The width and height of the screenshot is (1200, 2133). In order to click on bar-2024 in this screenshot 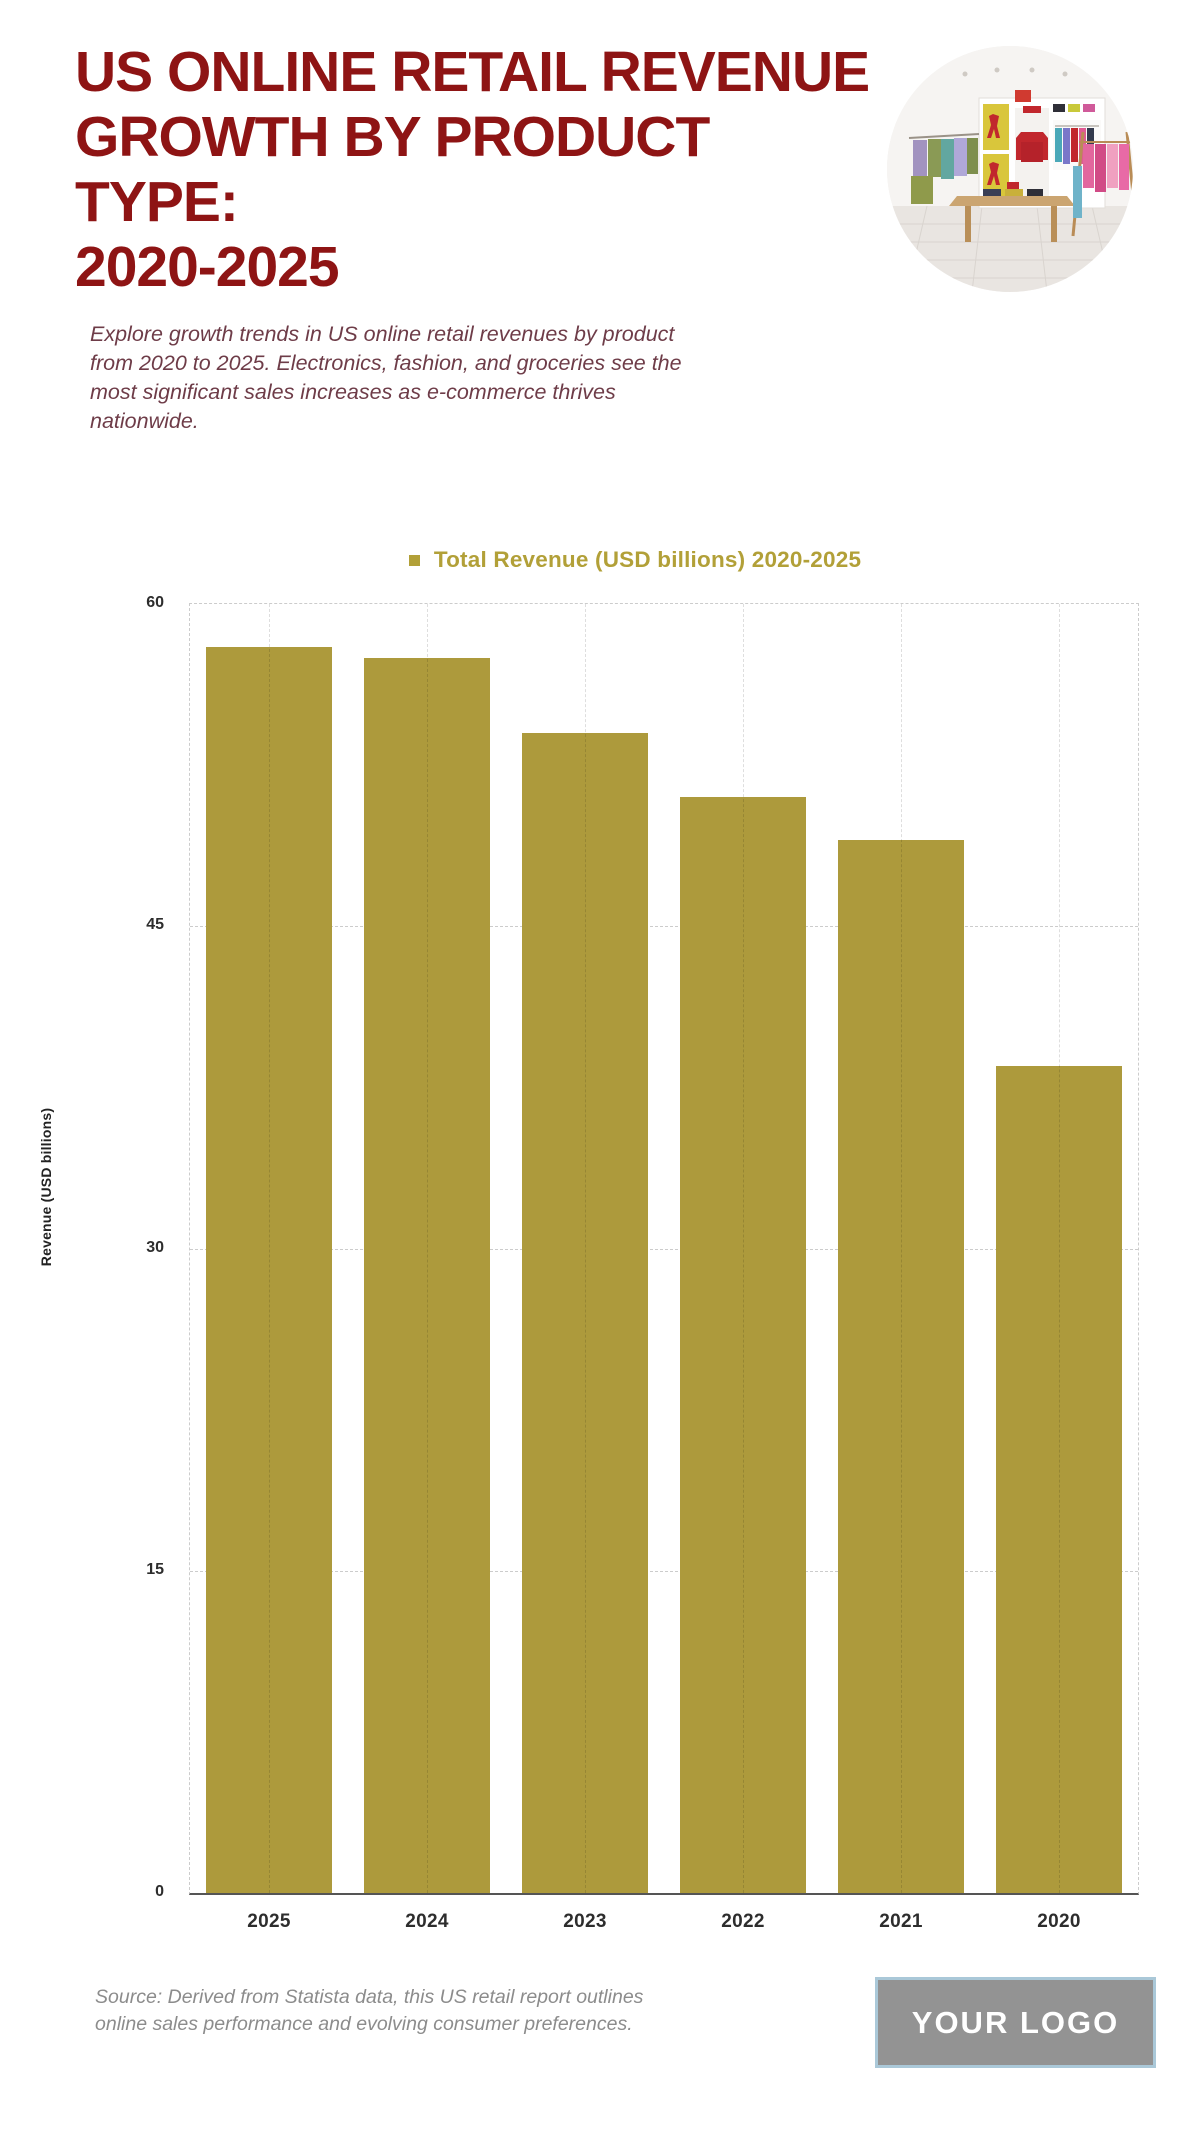, I will do `click(427, 1275)`.